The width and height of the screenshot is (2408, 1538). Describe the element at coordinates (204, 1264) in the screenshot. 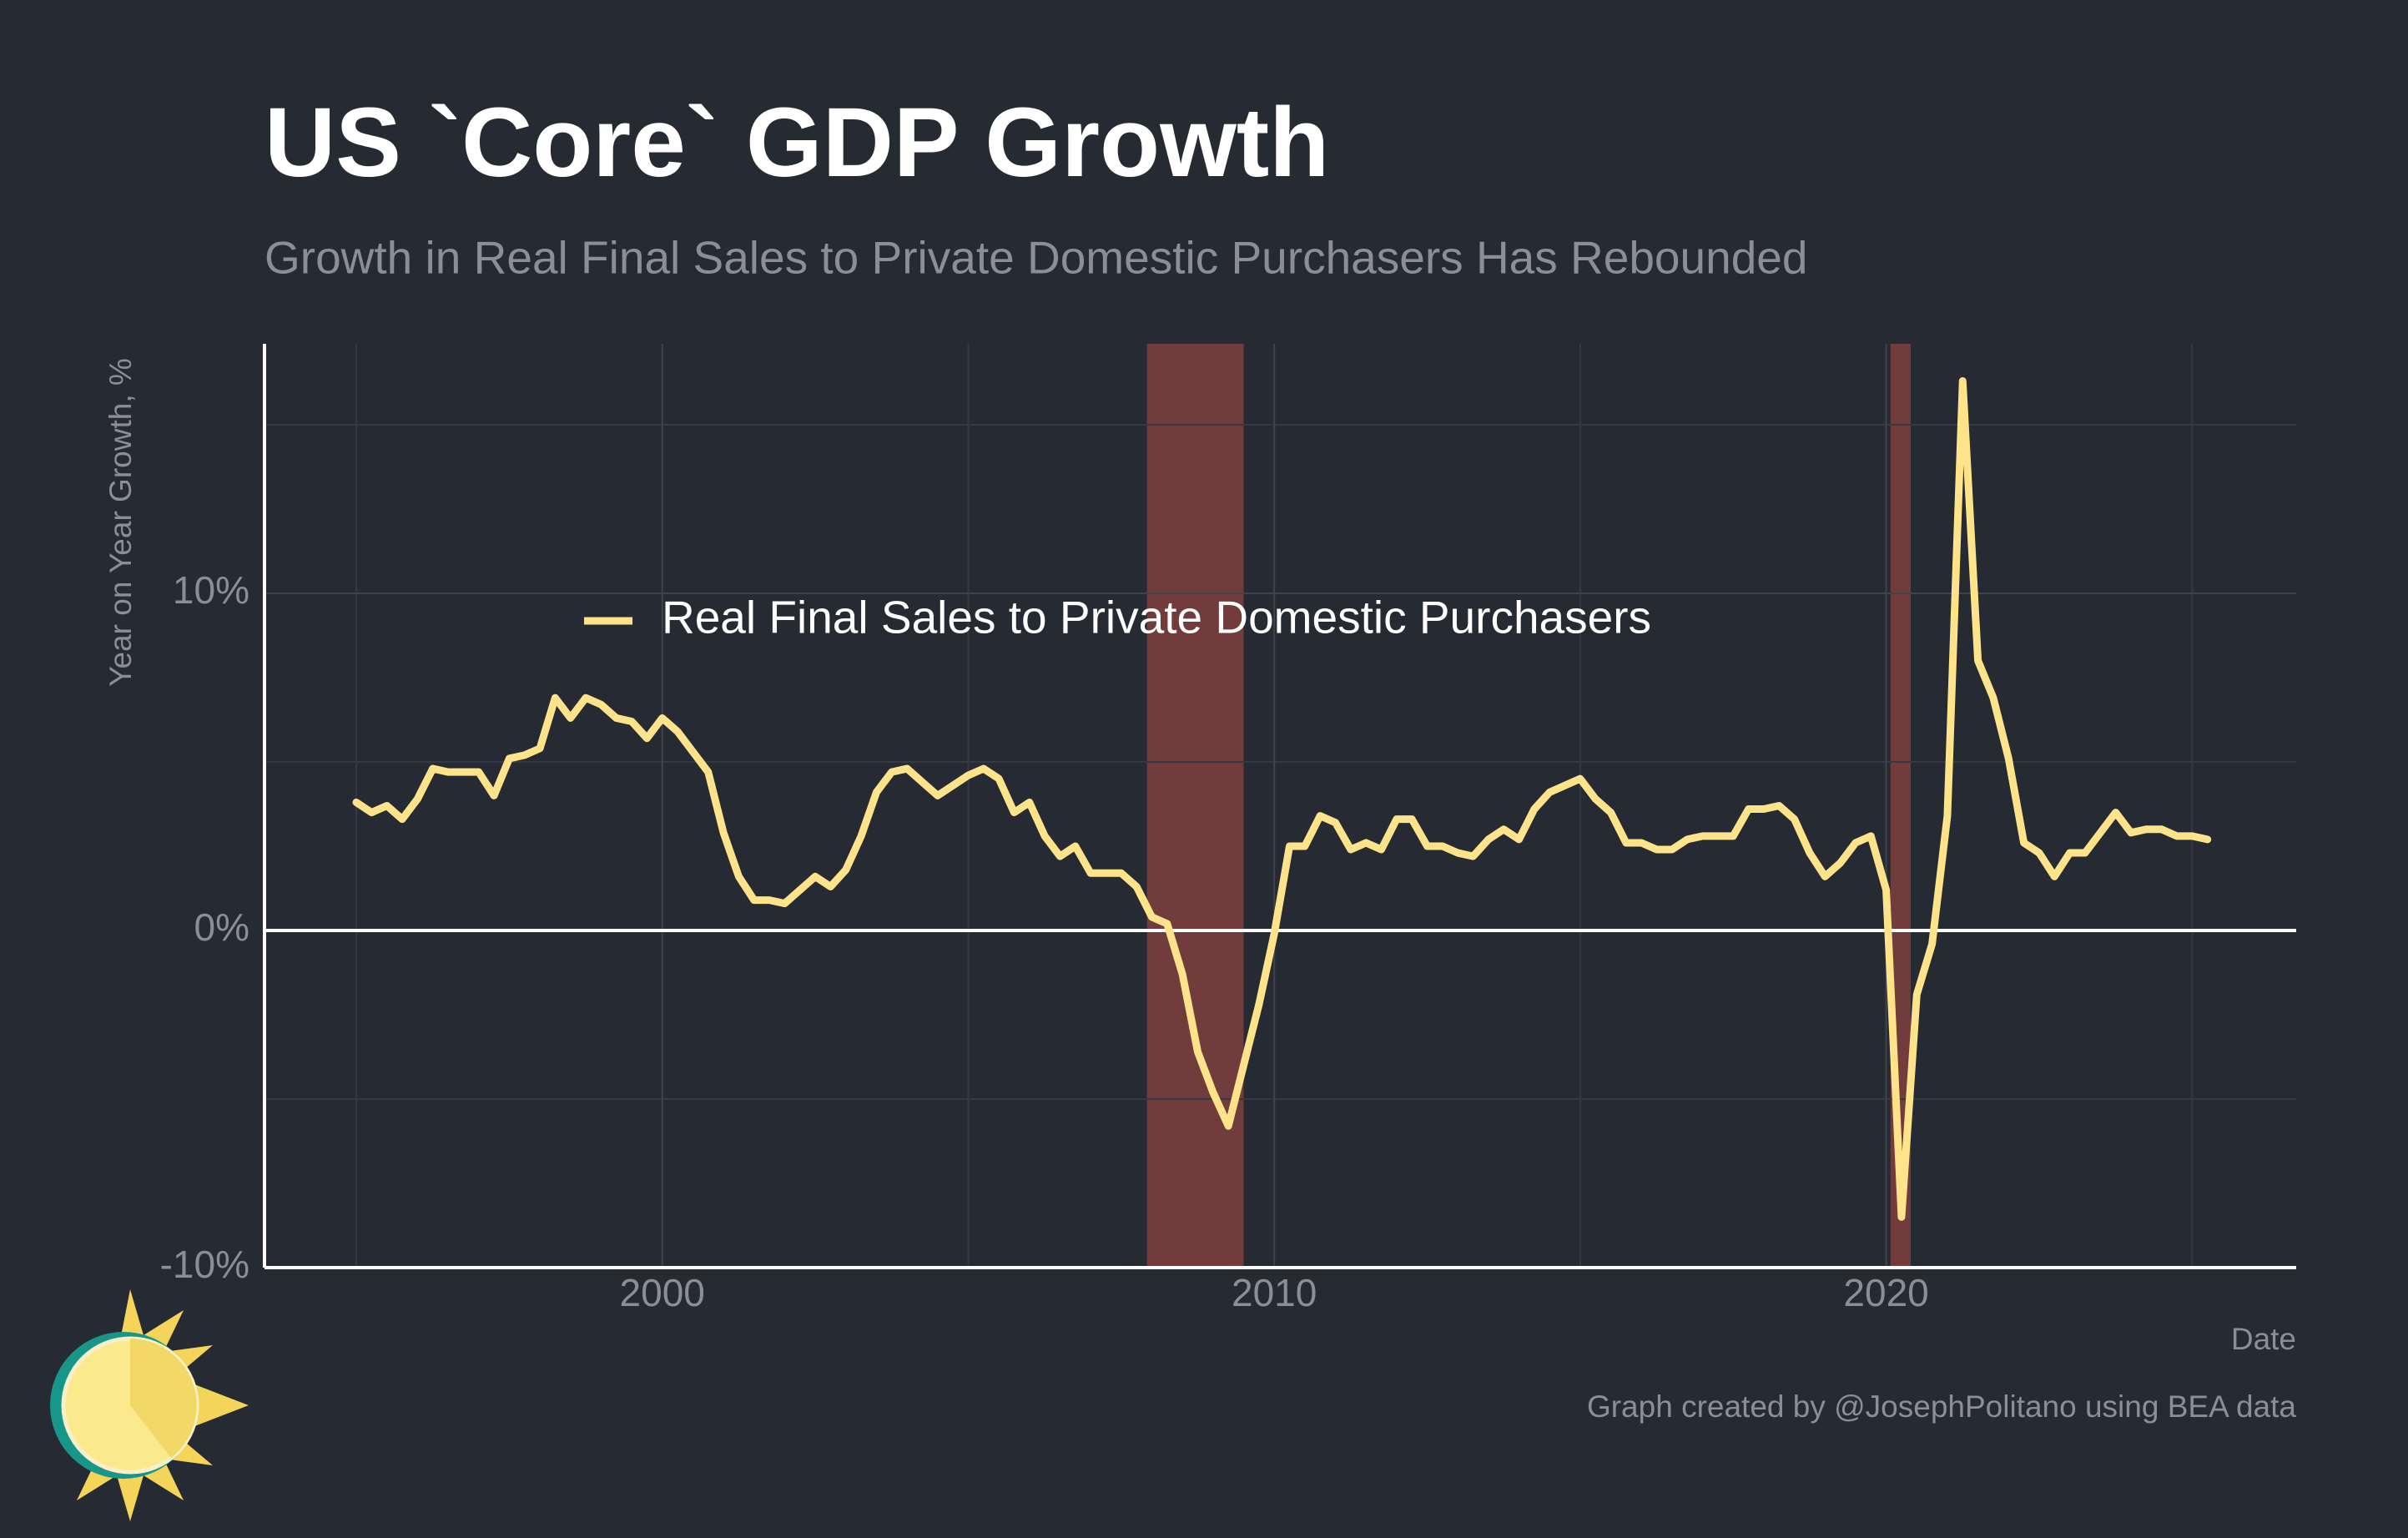

I see `y-tick-label: -10%` at that location.